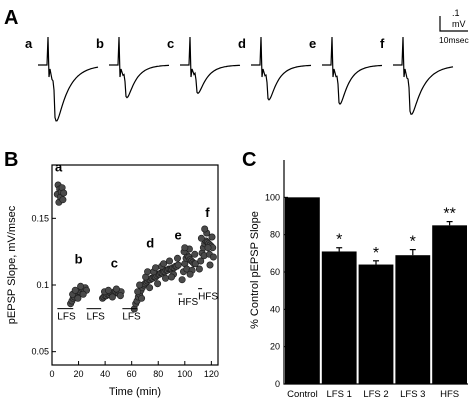 The width and height of the screenshot is (474, 403). What do you see at coordinates (275, 272) in the screenshot?
I see `c-ytick-label: 60` at bounding box center [275, 272].